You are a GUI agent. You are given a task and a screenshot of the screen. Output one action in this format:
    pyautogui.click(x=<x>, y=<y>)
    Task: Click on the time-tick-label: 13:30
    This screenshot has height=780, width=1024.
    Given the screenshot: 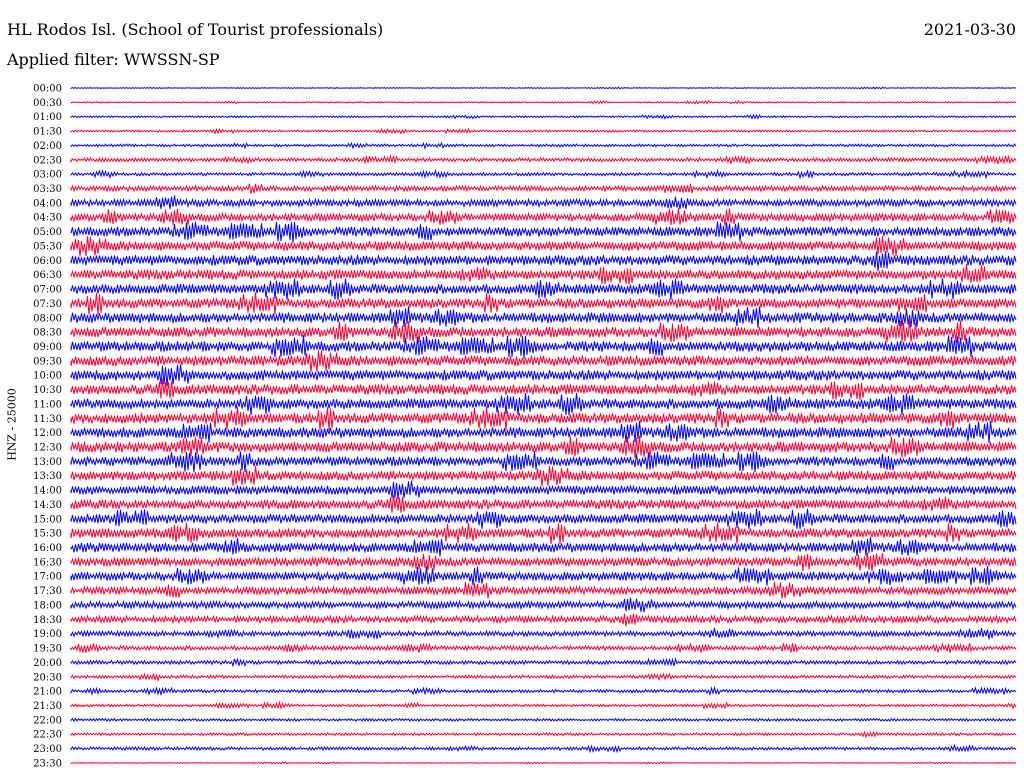 What is the action you would take?
    pyautogui.click(x=47, y=476)
    